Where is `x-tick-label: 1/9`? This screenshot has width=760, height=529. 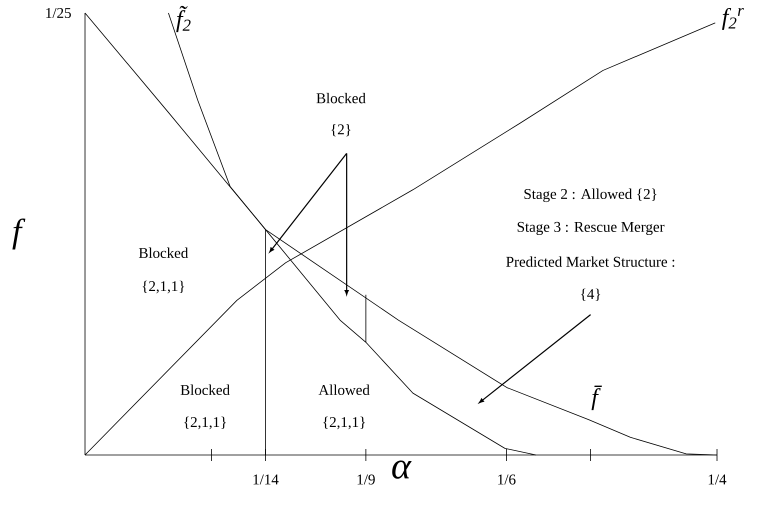
x-tick-label: 1/9 is located at coordinates (366, 479).